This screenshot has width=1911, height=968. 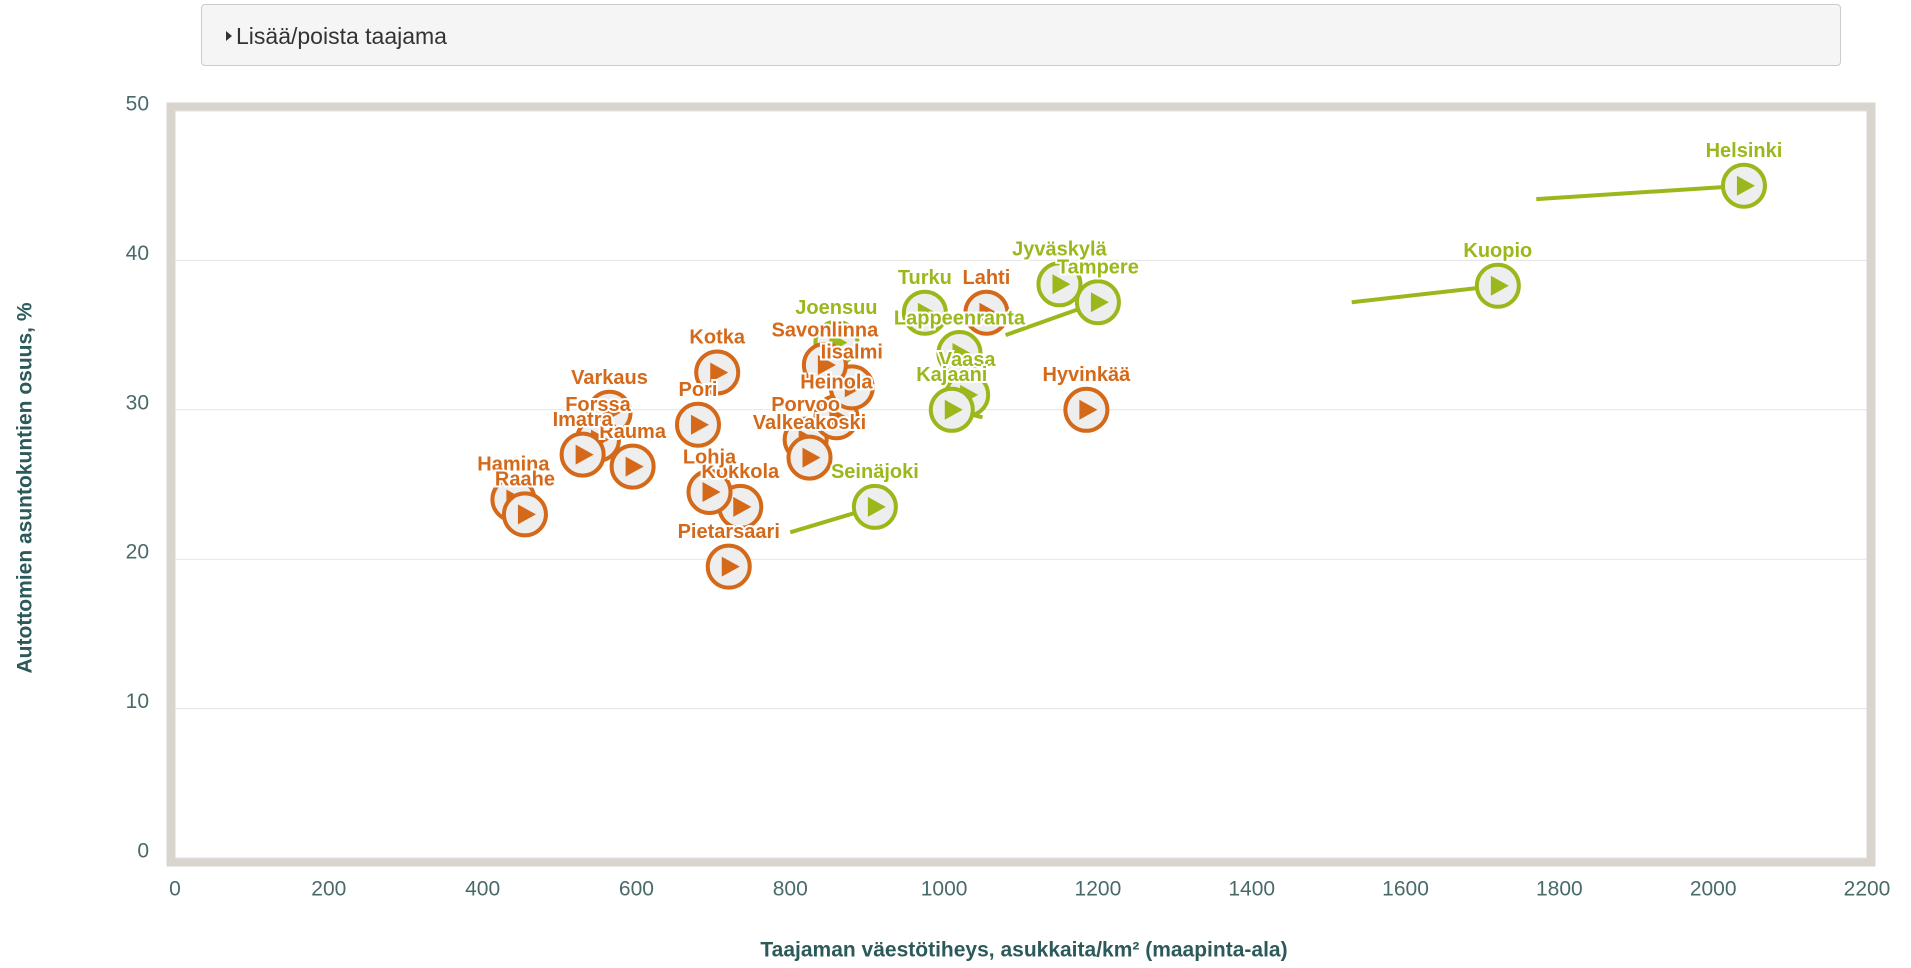 What do you see at coordinates (137, 104) in the screenshot?
I see `y-tick-label: 50` at bounding box center [137, 104].